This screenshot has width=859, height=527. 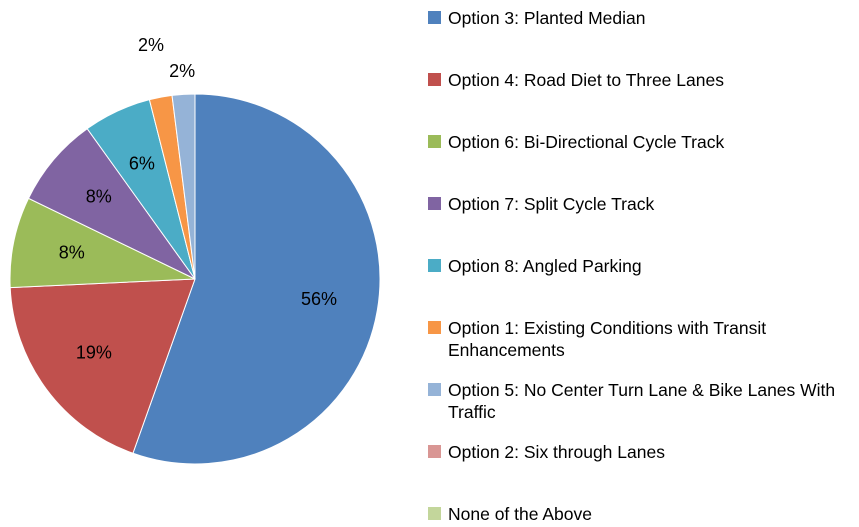 What do you see at coordinates (94, 353) in the screenshot?
I see `data-label: 19%` at bounding box center [94, 353].